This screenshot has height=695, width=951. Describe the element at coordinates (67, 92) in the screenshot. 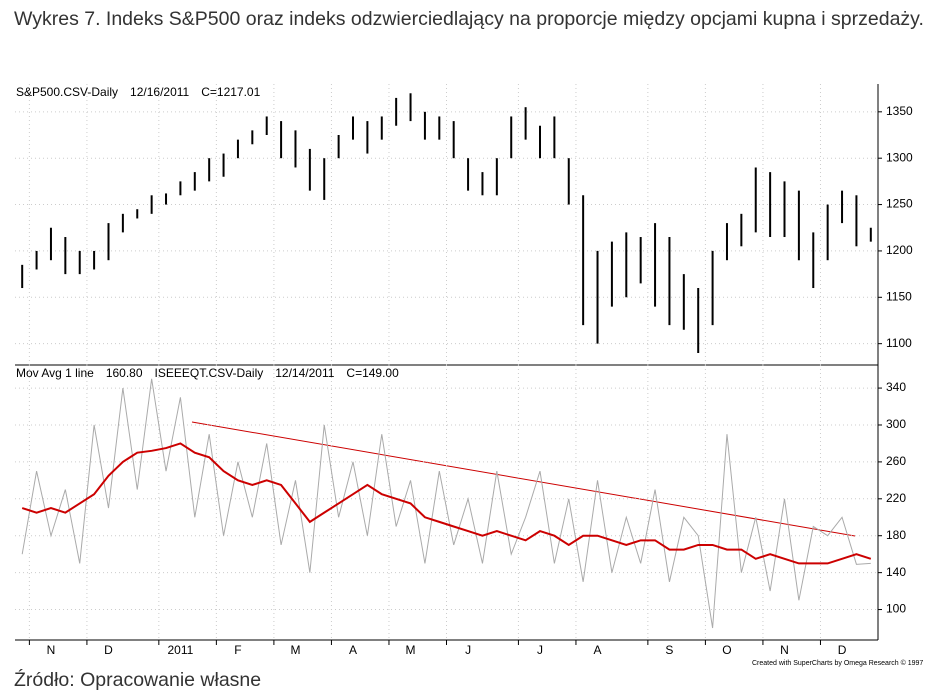

I see `series-label: S&P500.CSV-Daily` at that location.